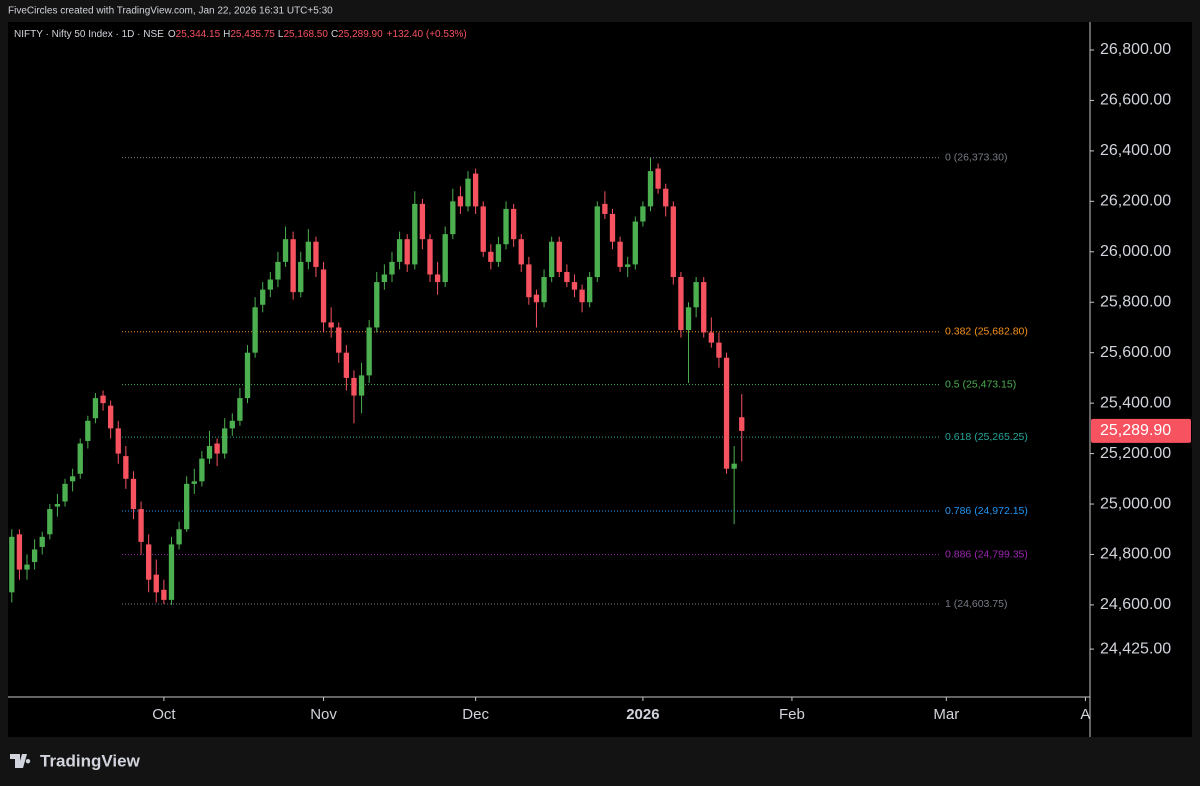 The width and height of the screenshot is (1200, 786). What do you see at coordinates (946, 714) in the screenshot?
I see `x-tick-label: Mar` at bounding box center [946, 714].